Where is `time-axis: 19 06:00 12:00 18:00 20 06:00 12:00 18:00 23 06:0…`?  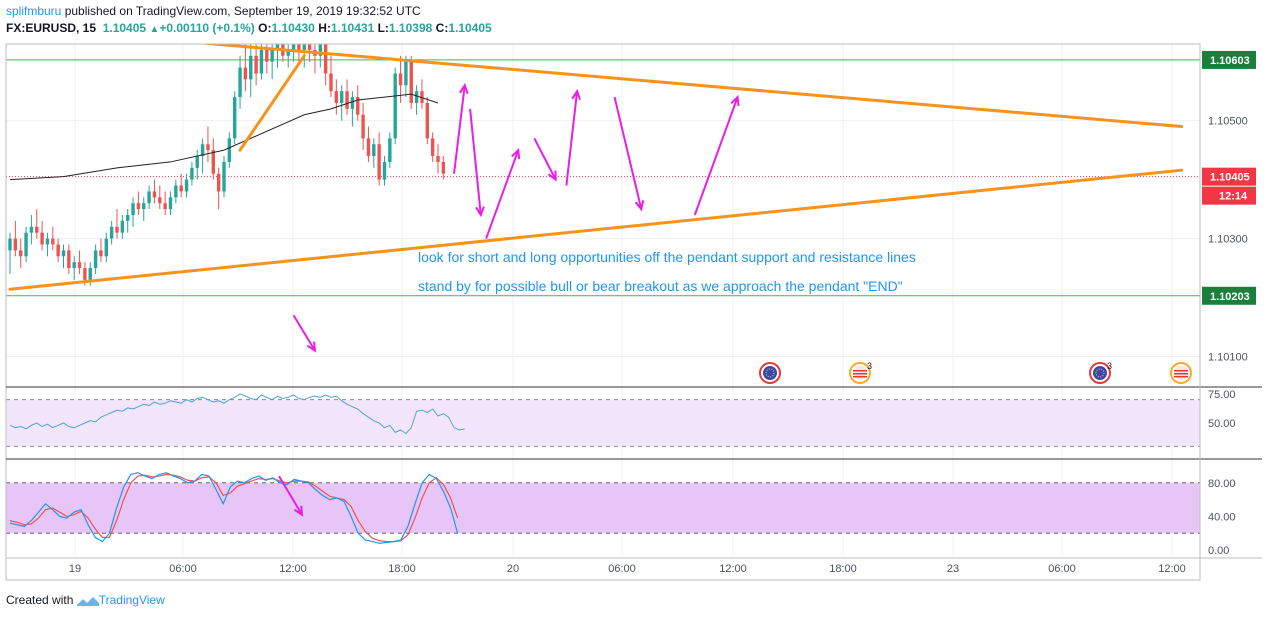
time-axis: 19 06:00 12:00 18:00 20 06:00 12:00 18:00 23 06:0… is located at coordinates (627, 569).